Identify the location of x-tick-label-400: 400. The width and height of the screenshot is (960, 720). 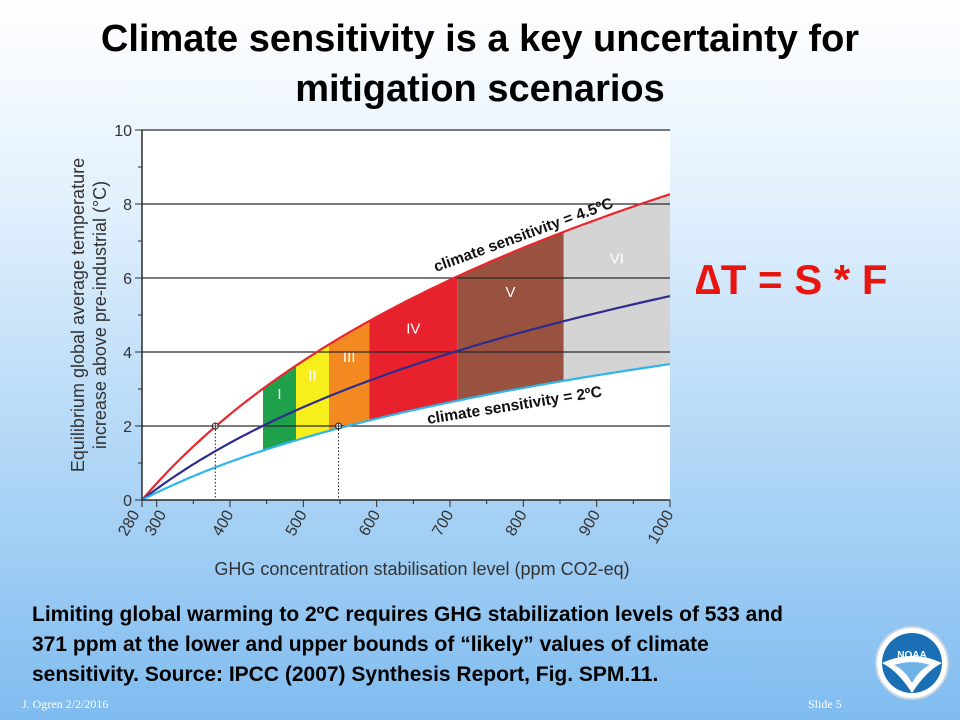
(223, 523).